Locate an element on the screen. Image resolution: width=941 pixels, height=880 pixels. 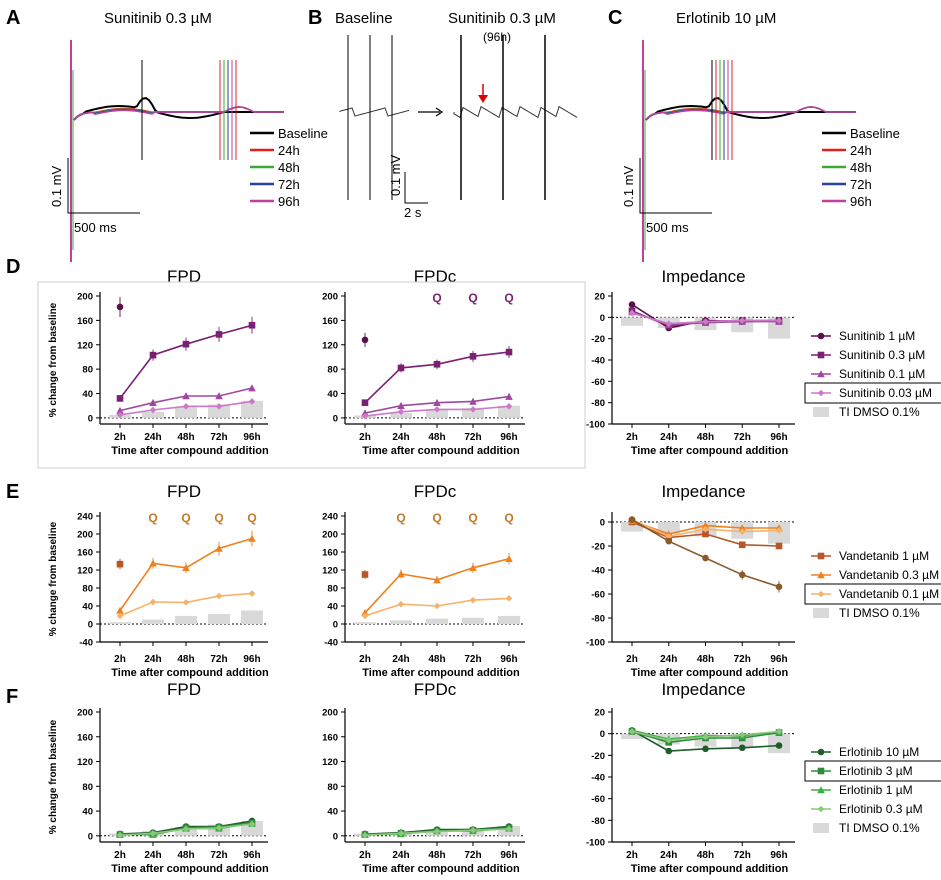
y-tick-label: -100 is located at coordinates (595, 843).